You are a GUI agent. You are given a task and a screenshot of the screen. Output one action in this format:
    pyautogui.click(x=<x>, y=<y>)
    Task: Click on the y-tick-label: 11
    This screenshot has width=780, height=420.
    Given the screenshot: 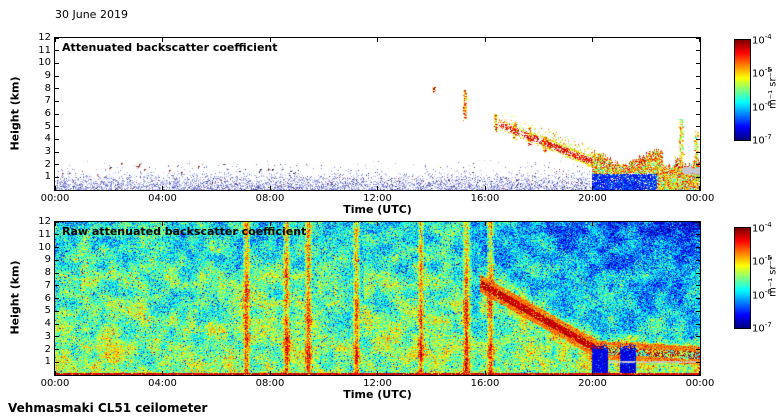 What is the action you would take?
    pyautogui.click(x=44, y=50)
    